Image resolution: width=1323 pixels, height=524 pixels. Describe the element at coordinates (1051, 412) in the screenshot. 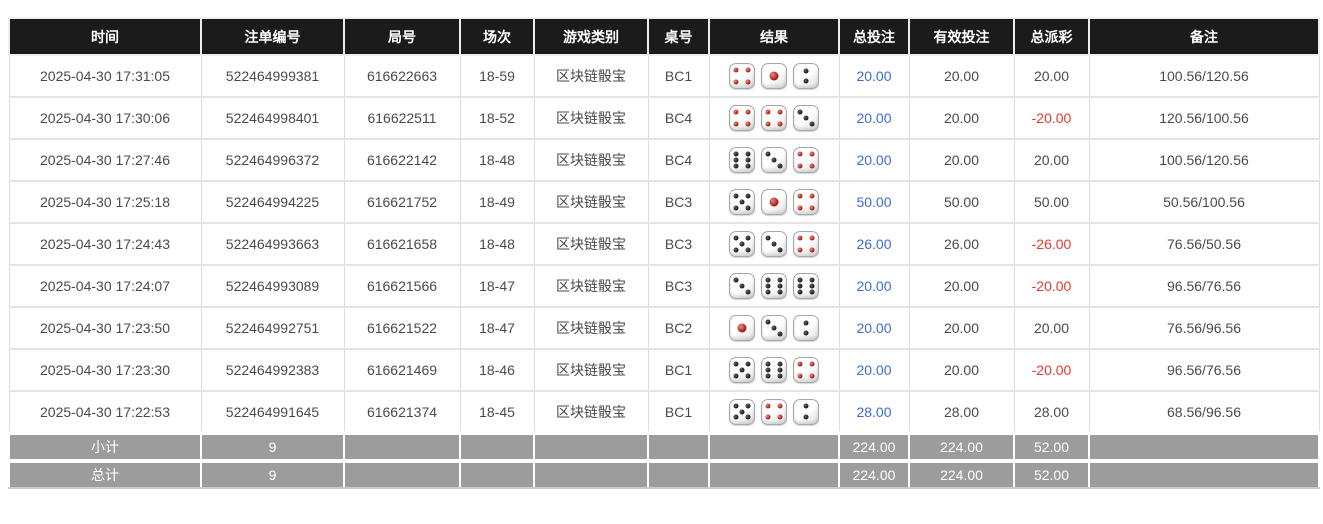

I see `total-payout-cell: 28.00` at that location.